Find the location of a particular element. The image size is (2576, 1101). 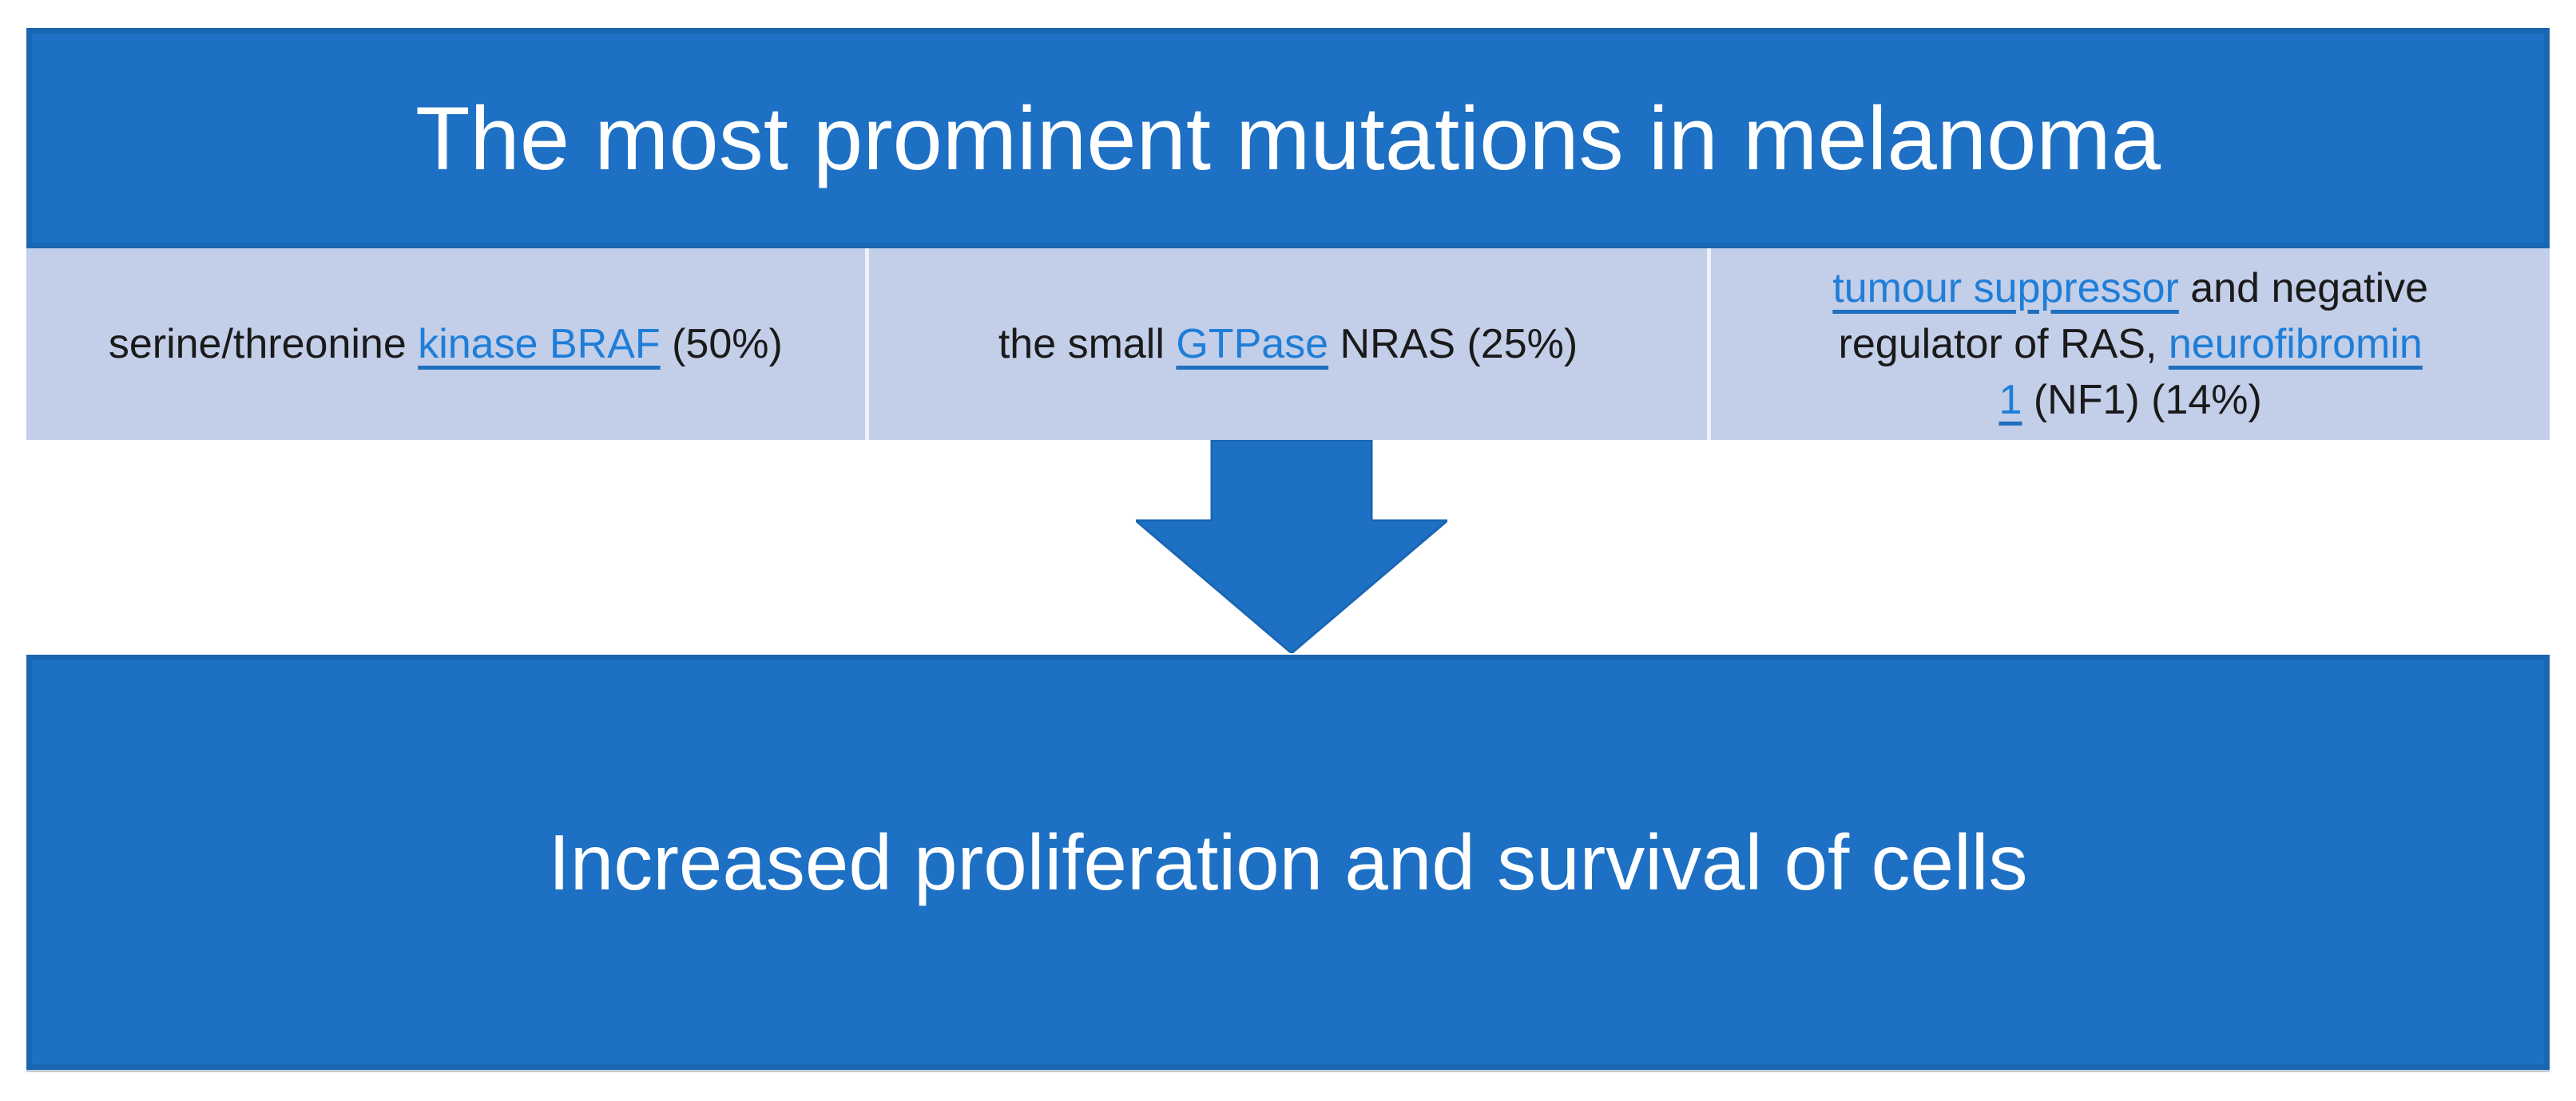

nf1-text-2: regulator of RAS, is located at coordinates (2003, 344).